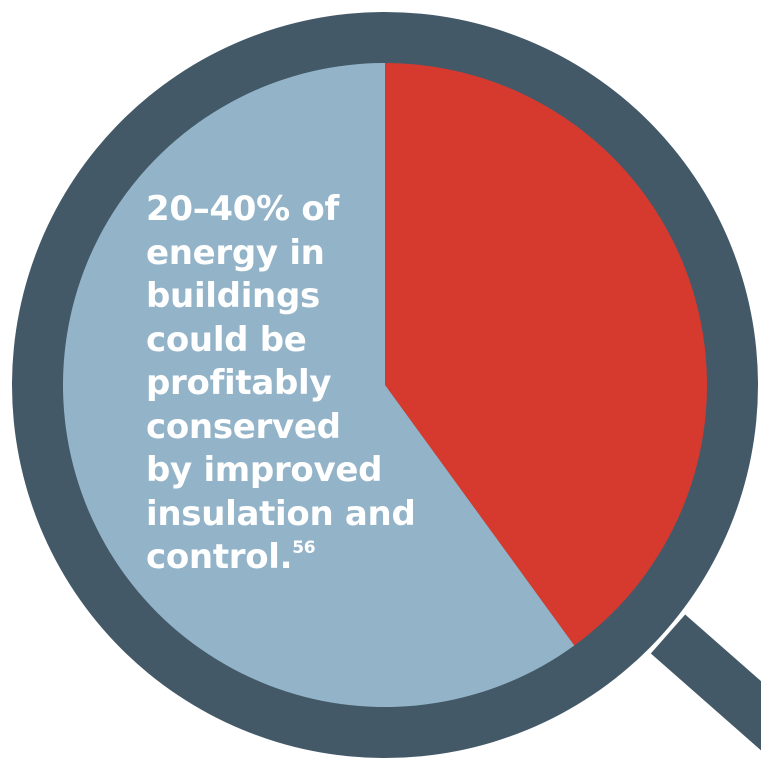  Describe the element at coordinates (239, 383) in the screenshot. I see `caption-line: profitably` at that location.